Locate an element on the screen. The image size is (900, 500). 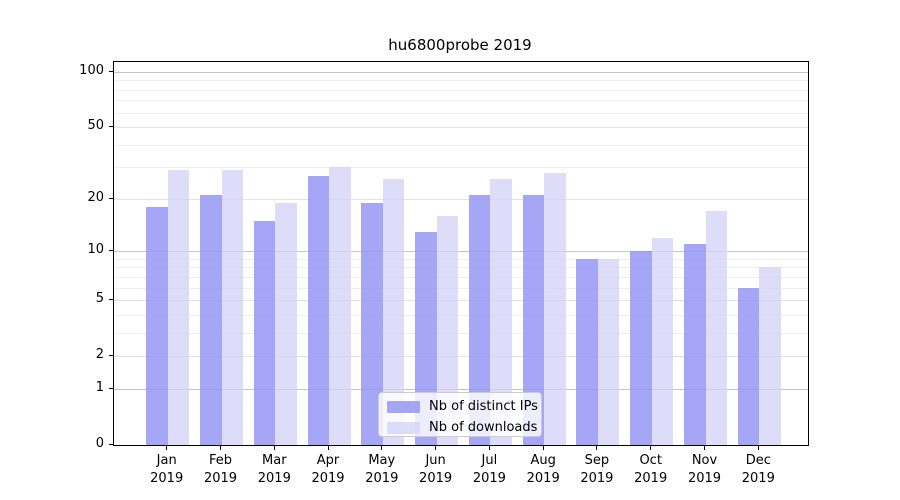
x-tick-label-oct: Oct 2019 is located at coordinates (651, 470).